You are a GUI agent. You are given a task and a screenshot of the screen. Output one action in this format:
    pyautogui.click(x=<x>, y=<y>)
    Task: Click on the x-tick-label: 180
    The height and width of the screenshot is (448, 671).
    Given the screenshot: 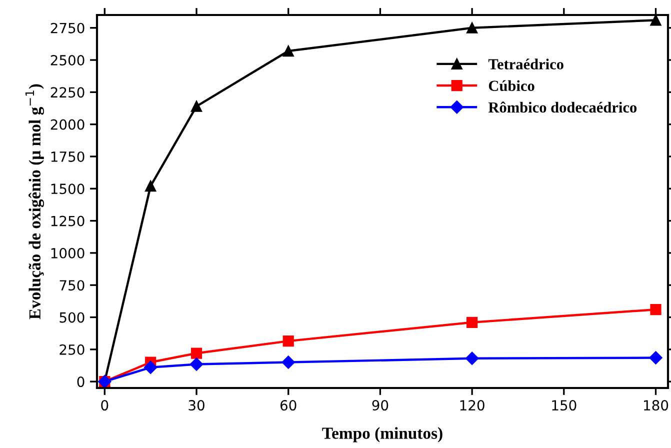 What is the action you would take?
    pyautogui.click(x=656, y=405)
    